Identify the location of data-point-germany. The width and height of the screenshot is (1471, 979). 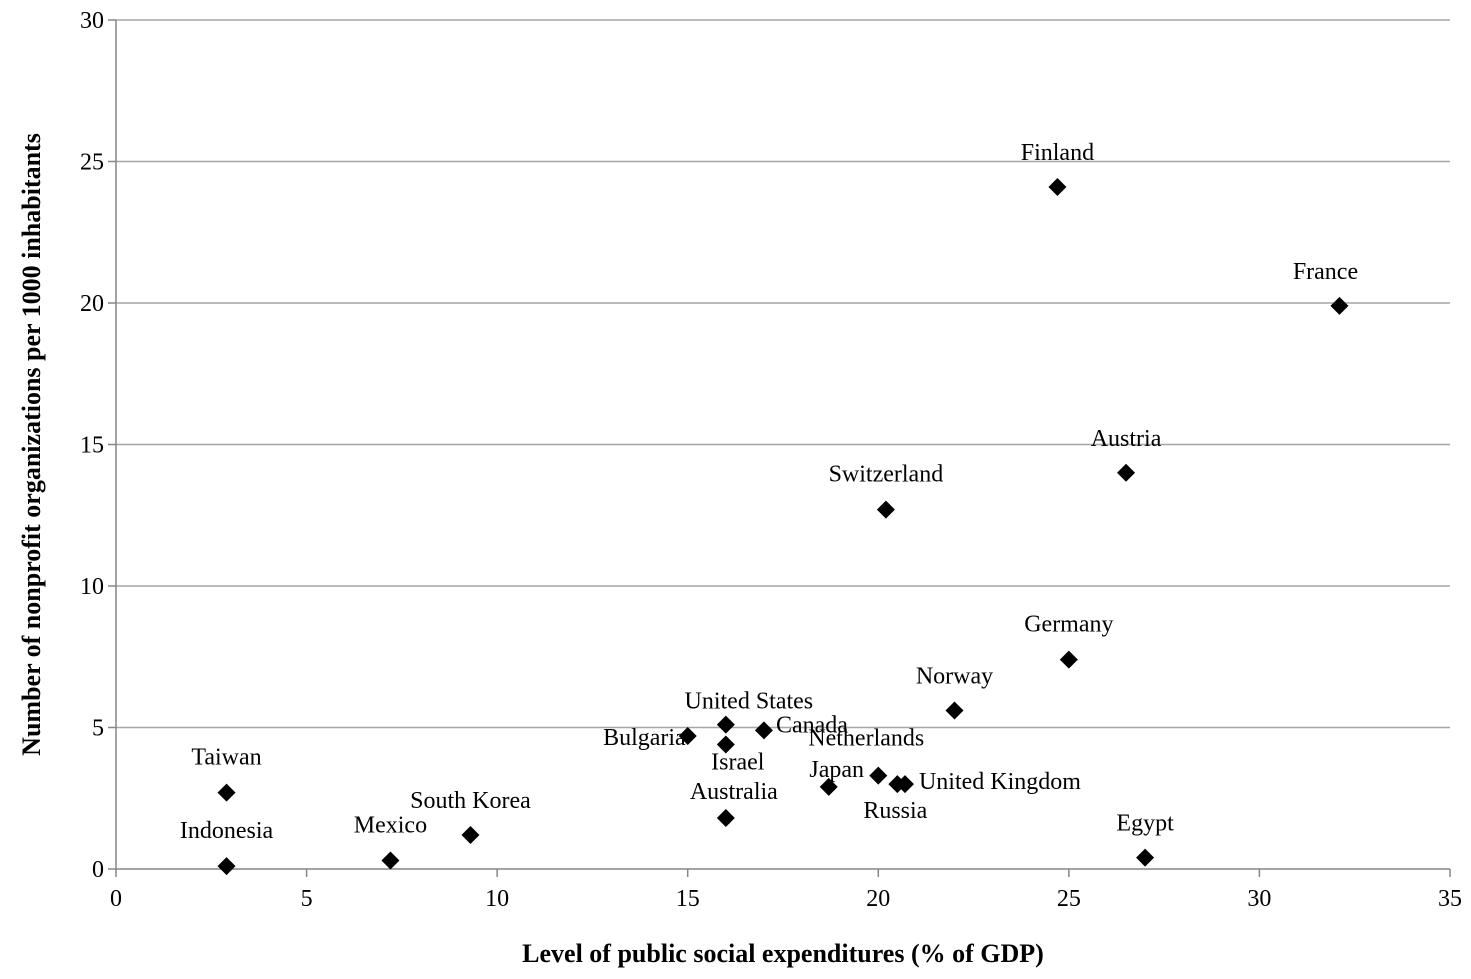
(1068, 659).